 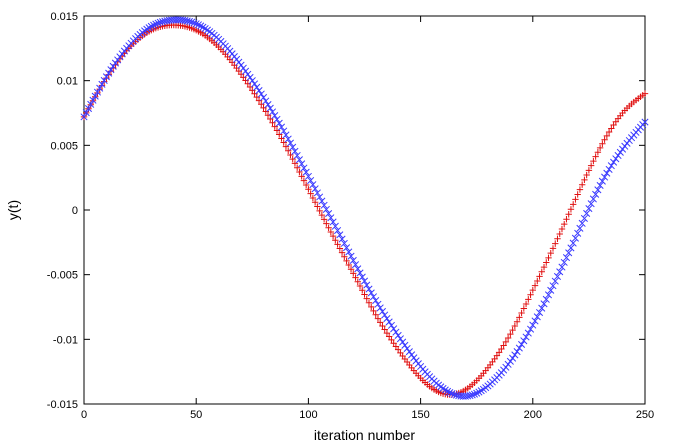 What do you see at coordinates (64, 146) in the screenshot?
I see `y-tick-label: 0.005` at bounding box center [64, 146].